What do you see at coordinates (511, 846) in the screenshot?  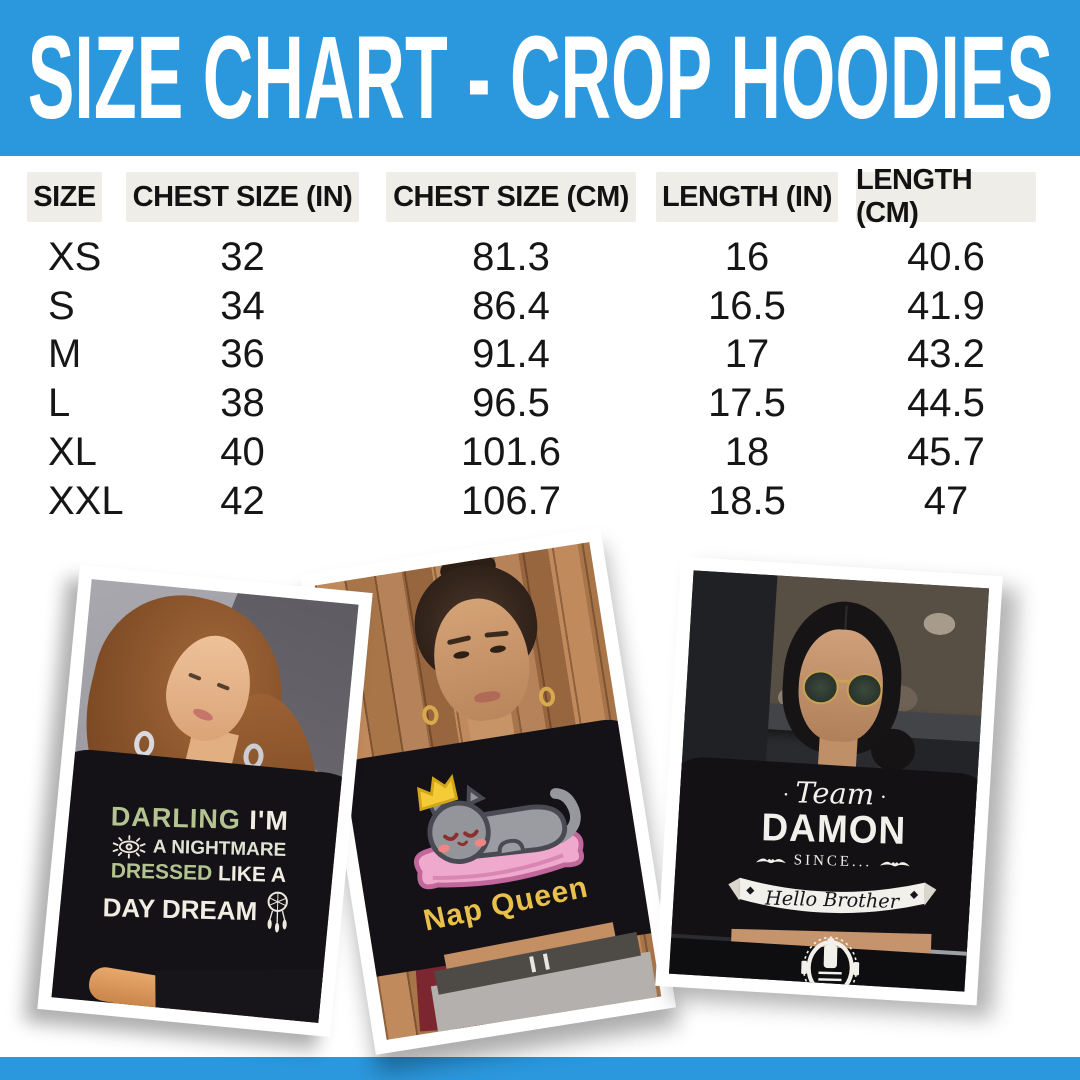 I see `cat-paw` at bounding box center [511, 846].